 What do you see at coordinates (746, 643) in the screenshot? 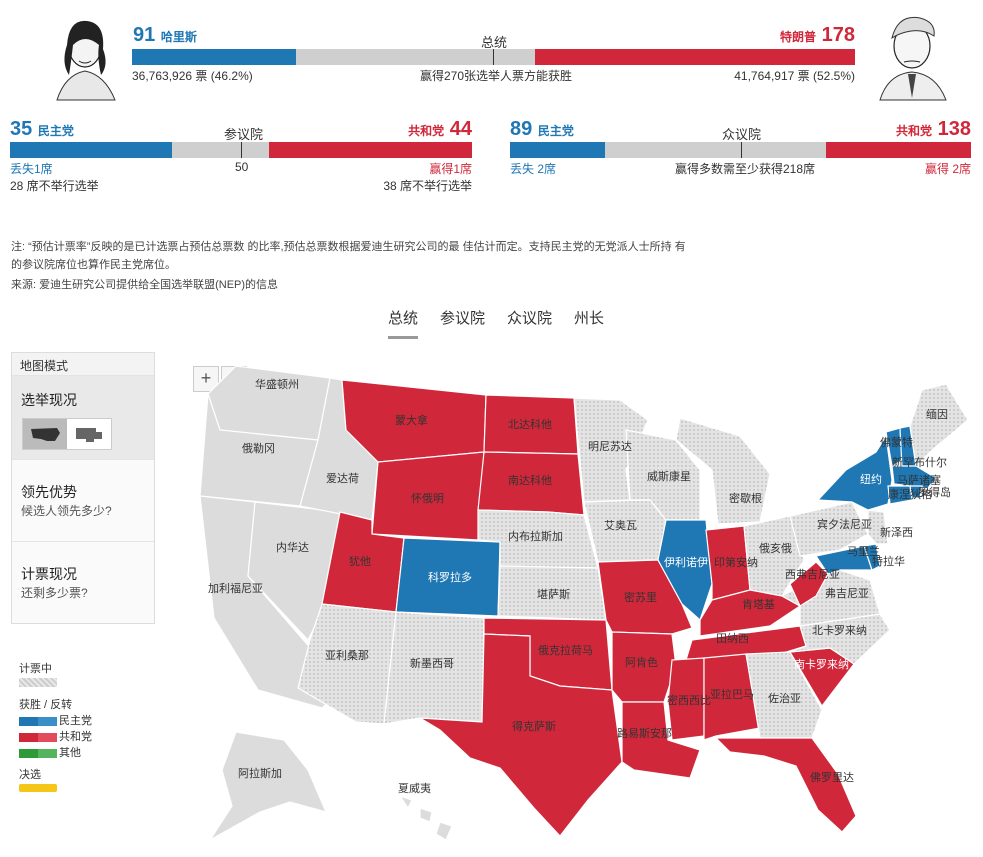
I see `state-tn` at bounding box center [746, 643].